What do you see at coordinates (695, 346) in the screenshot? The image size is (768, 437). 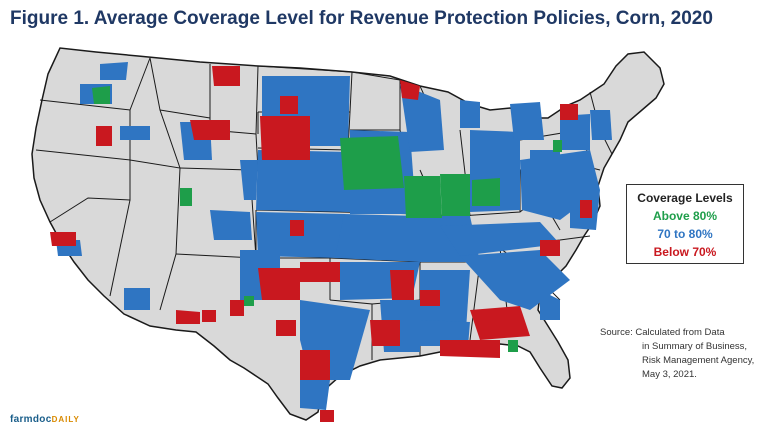 I see `source-line: in Summary of Business,` at bounding box center [695, 346].